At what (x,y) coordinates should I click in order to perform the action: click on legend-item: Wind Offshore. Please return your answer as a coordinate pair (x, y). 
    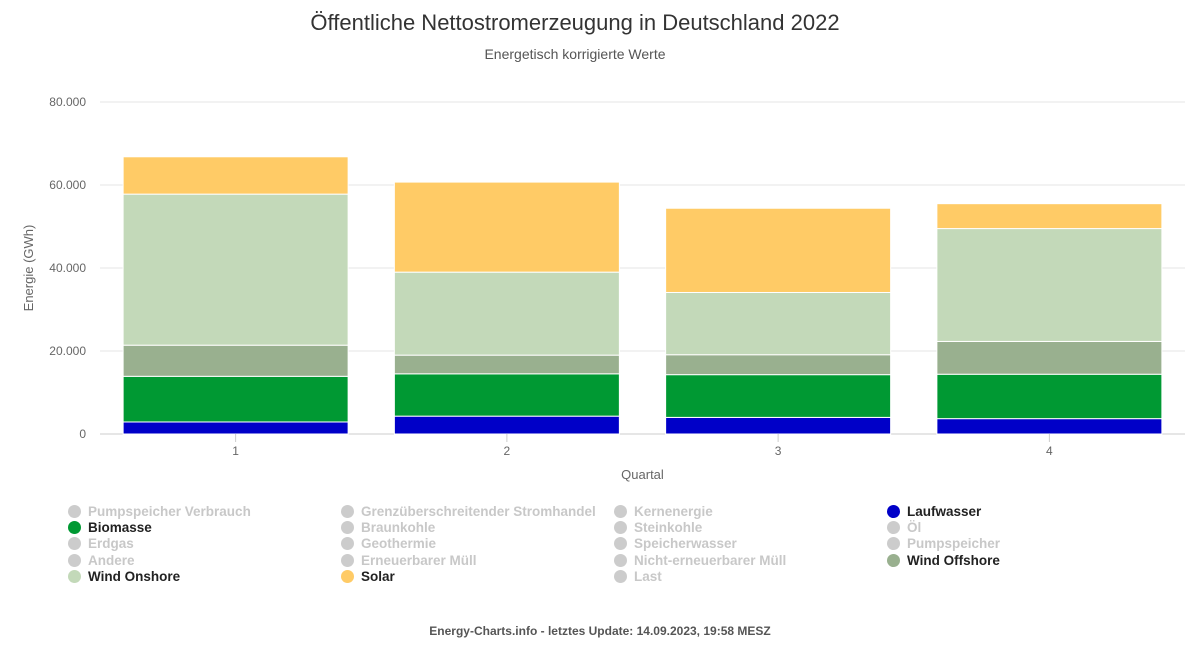
    Looking at the image, I should click on (943, 560).